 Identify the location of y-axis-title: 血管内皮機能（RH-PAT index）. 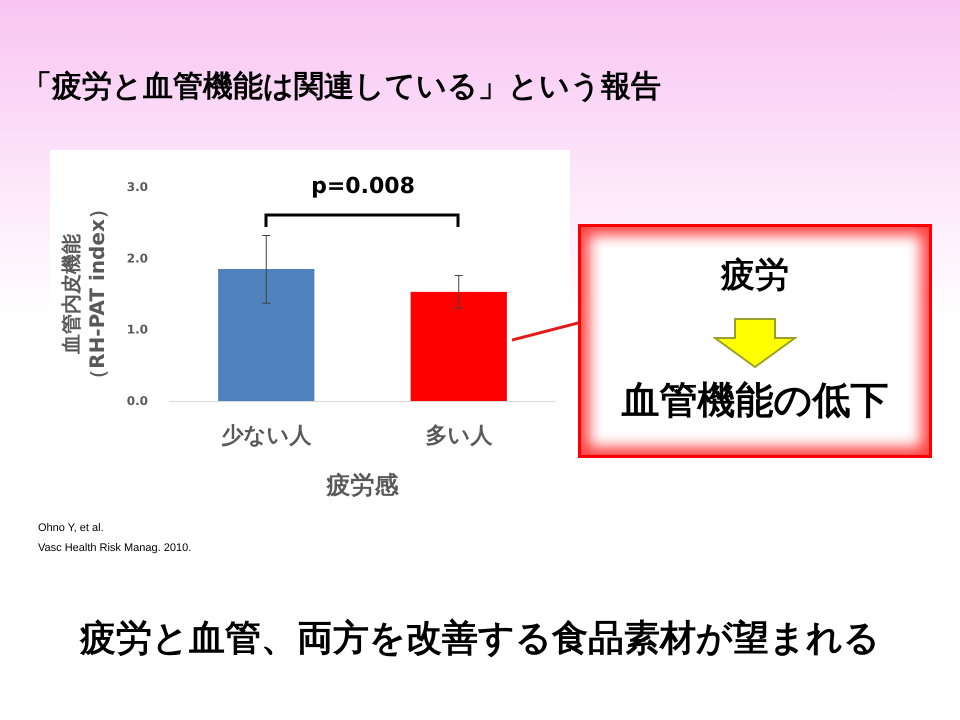
(84, 294).